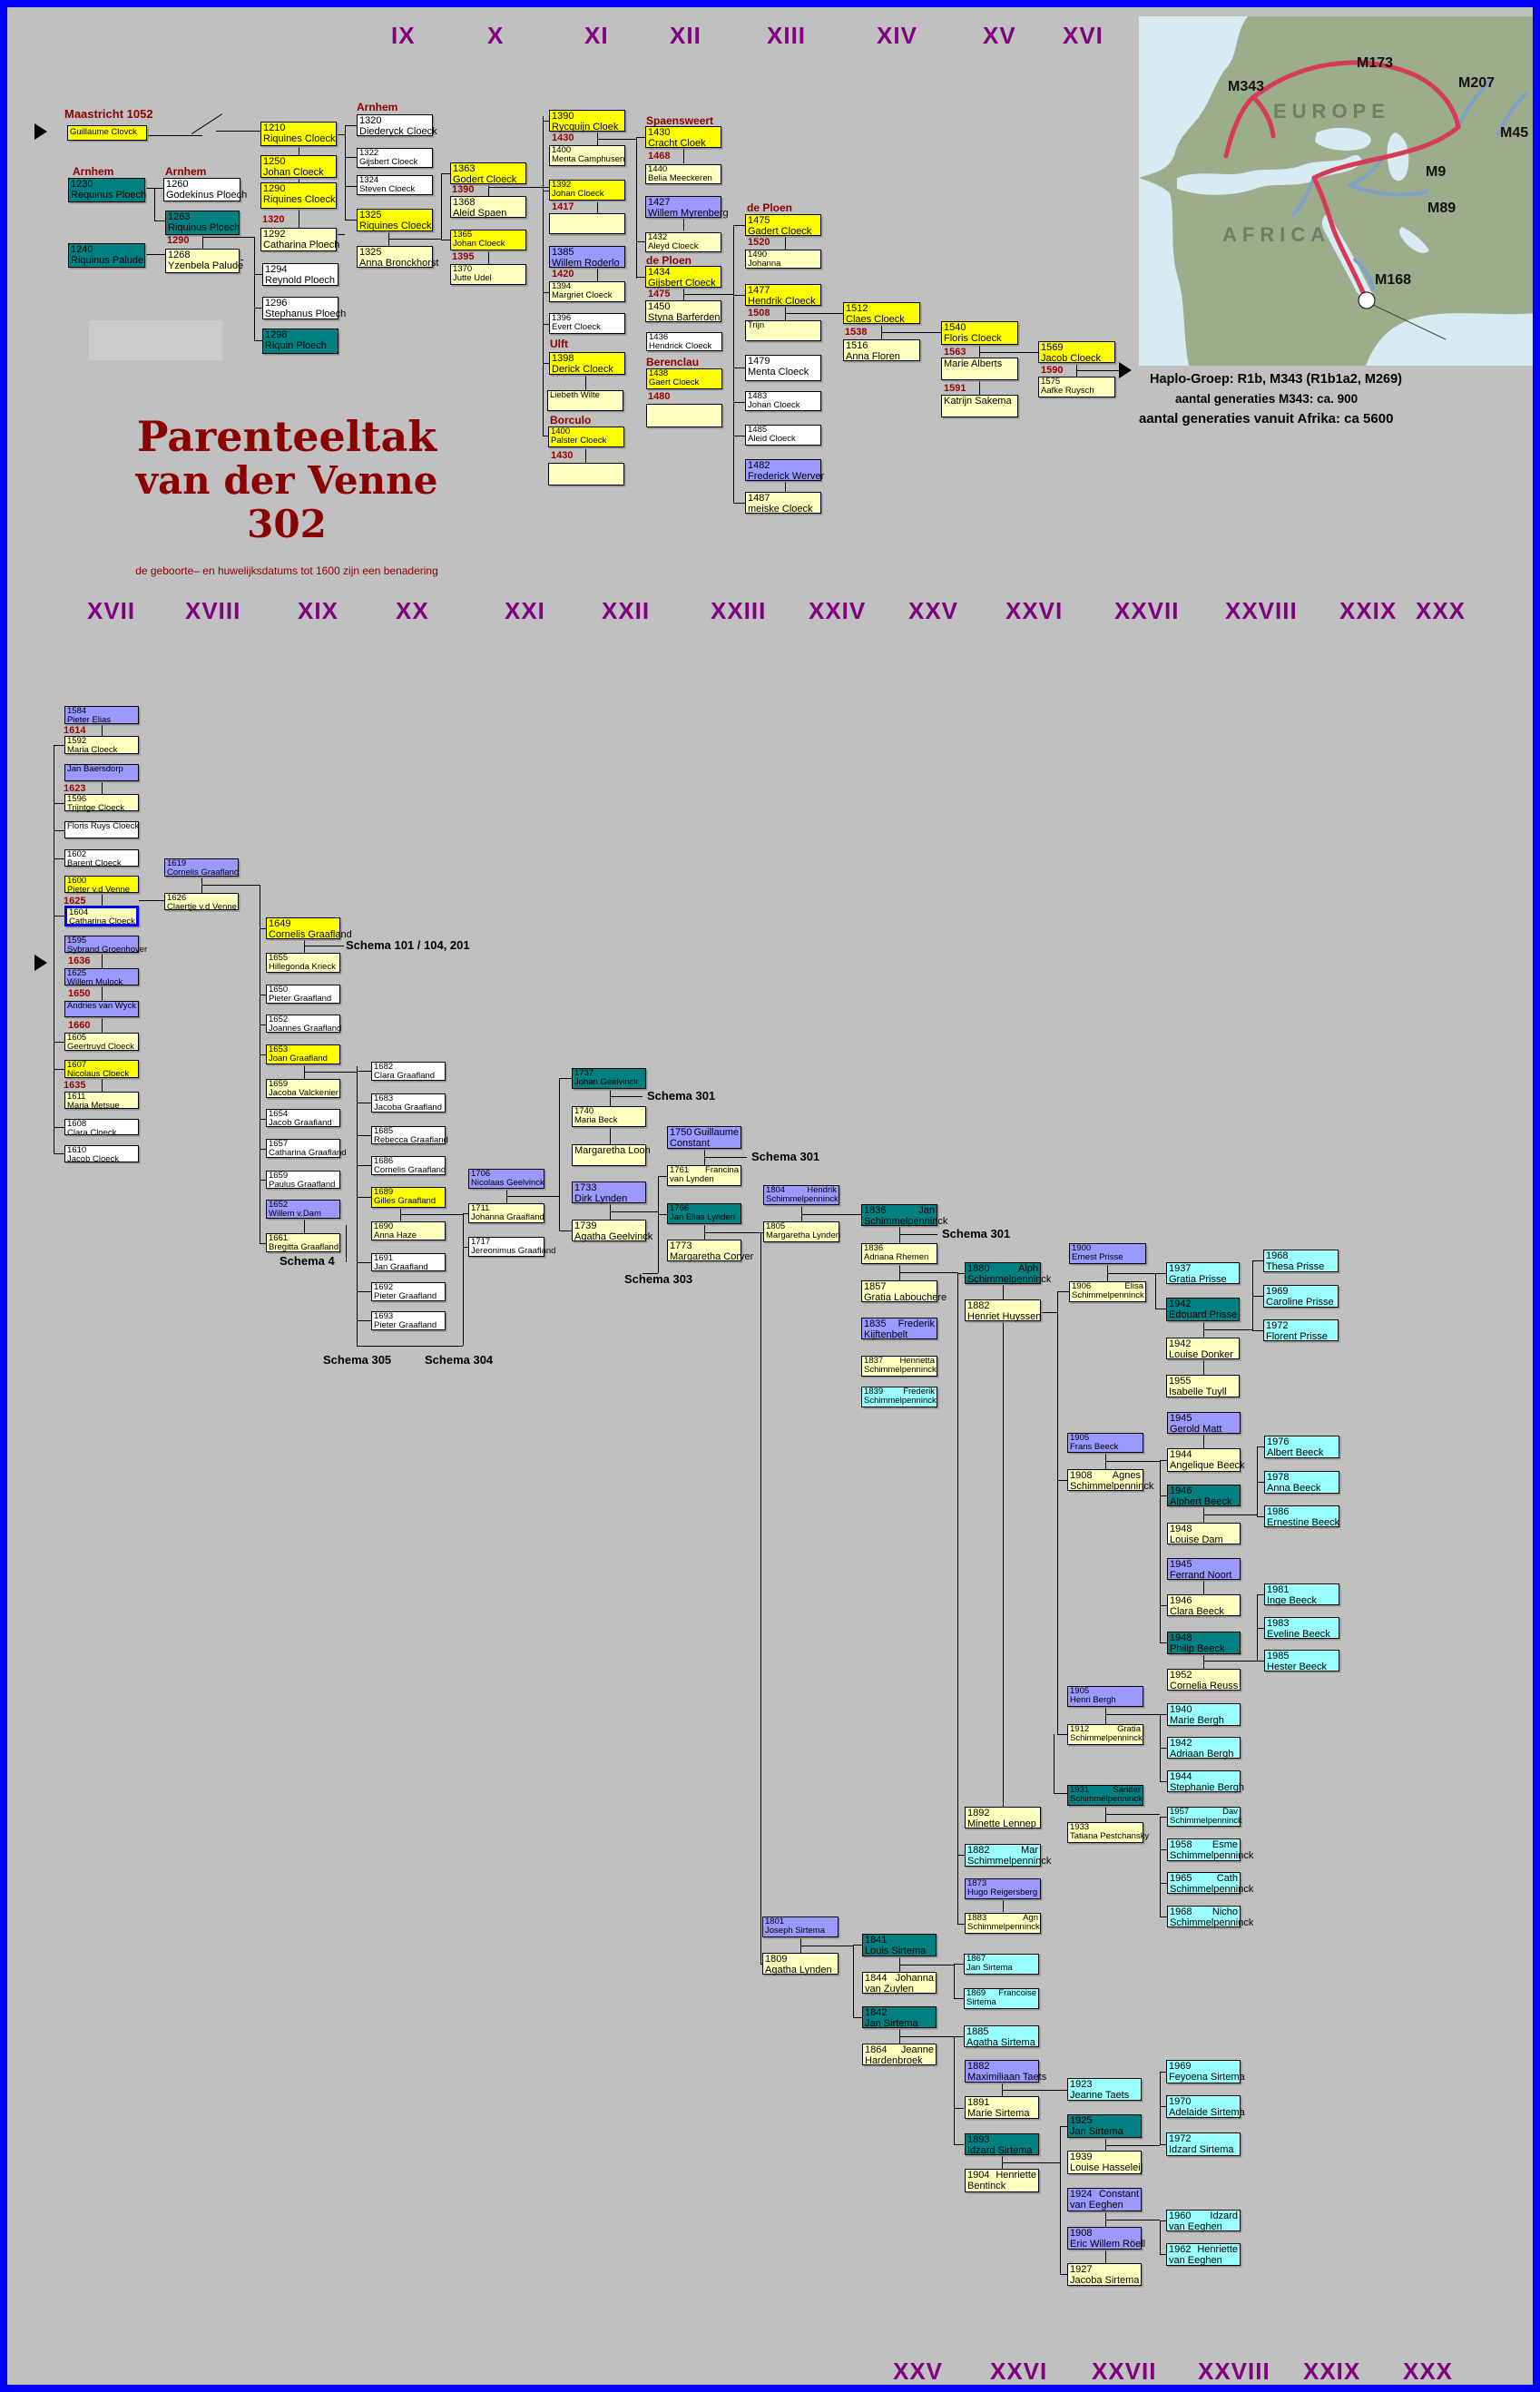 The height and width of the screenshot is (2392, 1540). I want to click on person-box: 1605 Geertruyd Cloeck, so click(101, 1043).